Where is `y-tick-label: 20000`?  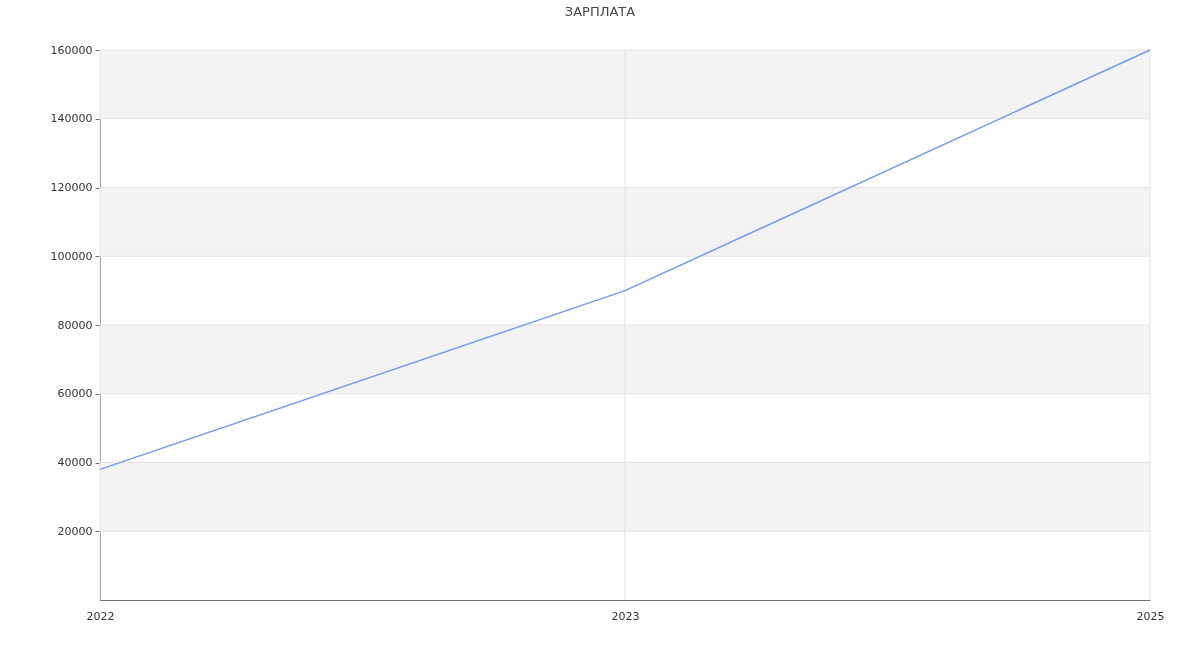
y-tick-label: 20000 is located at coordinates (75, 531).